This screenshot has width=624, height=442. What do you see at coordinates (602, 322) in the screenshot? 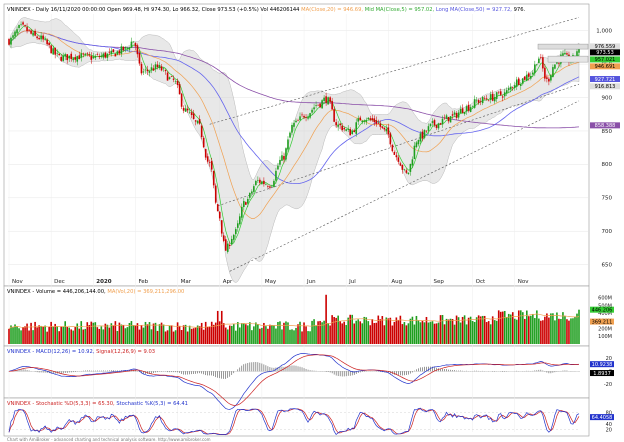
I see `volume-tag-label: 369.211` at bounding box center [602, 322].